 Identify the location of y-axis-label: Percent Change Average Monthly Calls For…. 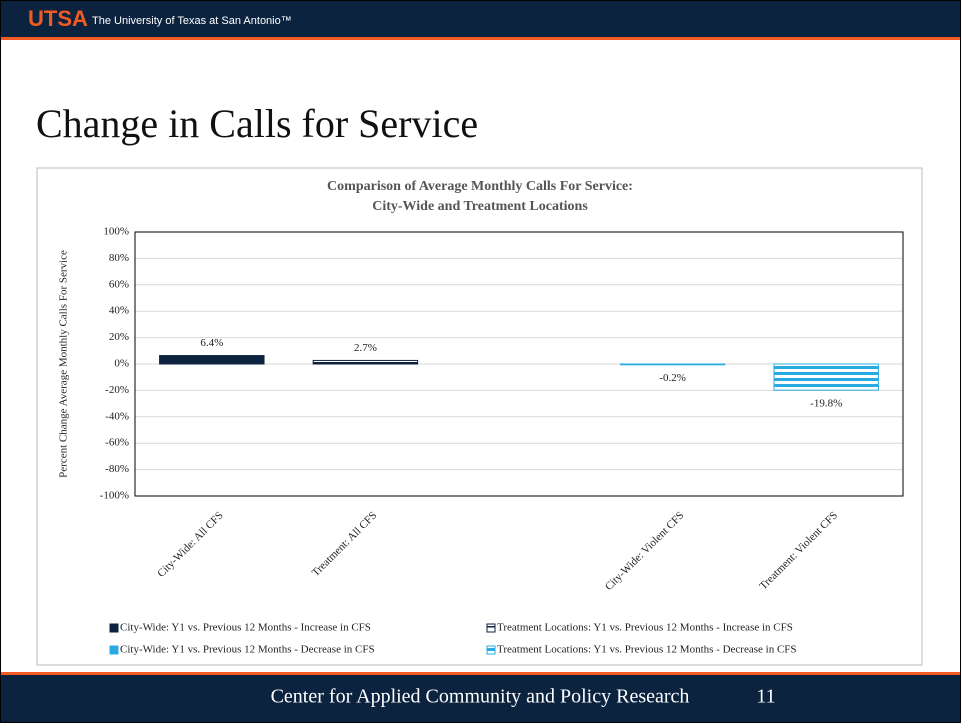
(64, 364).